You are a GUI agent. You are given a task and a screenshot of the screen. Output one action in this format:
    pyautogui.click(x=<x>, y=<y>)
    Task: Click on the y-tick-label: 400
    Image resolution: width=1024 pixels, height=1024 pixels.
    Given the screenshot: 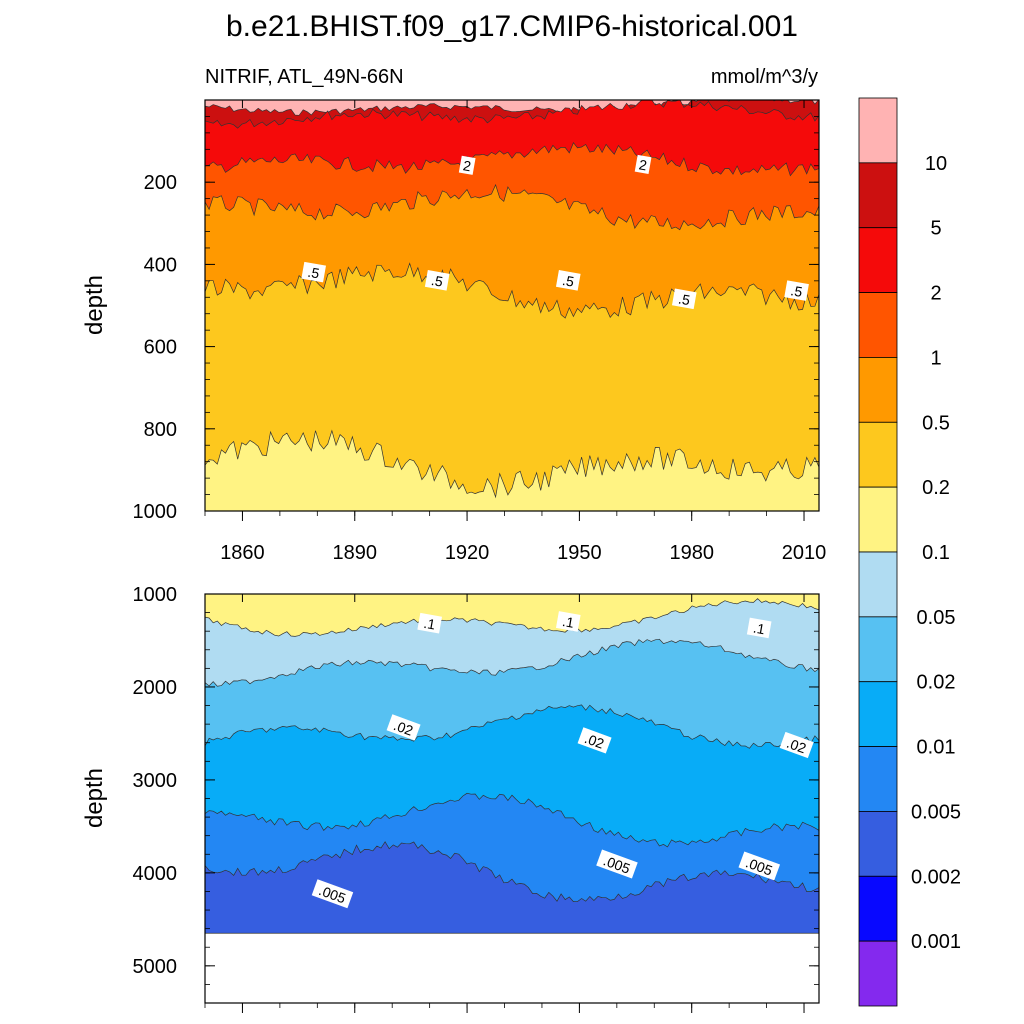 What is the action you would take?
    pyautogui.click(x=160, y=265)
    